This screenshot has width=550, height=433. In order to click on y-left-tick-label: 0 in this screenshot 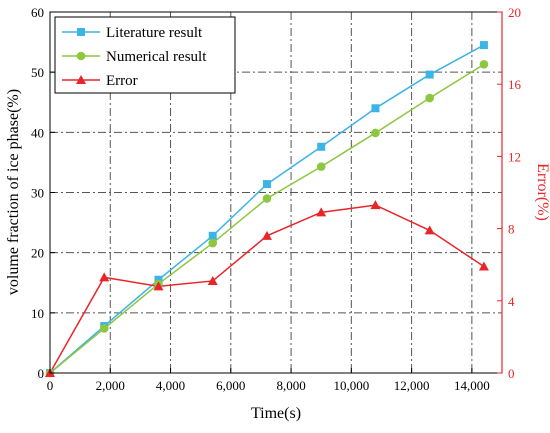, I will do `click(41, 373)`.